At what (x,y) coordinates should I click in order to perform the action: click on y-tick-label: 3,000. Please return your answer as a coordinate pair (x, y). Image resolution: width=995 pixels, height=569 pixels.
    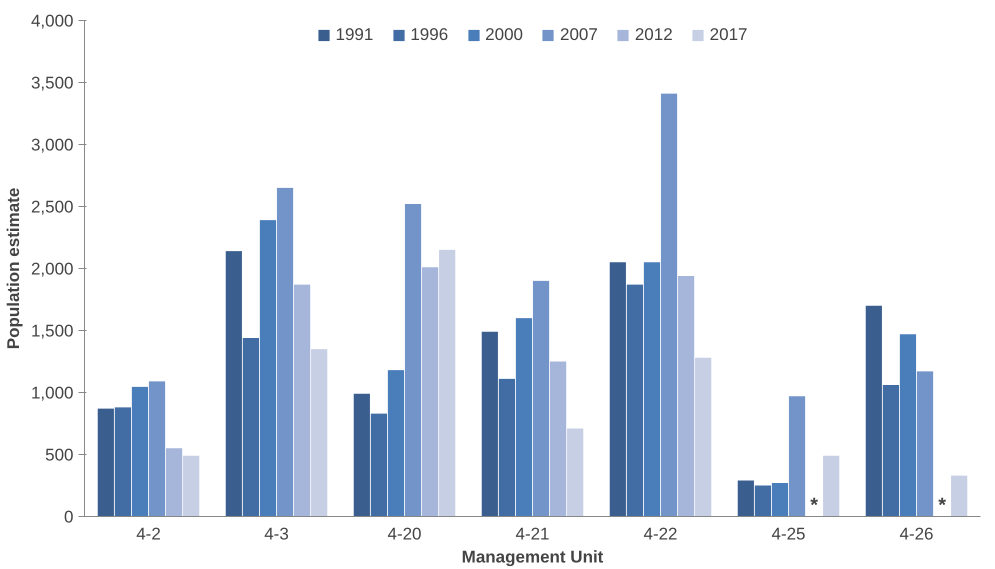
    Looking at the image, I should click on (52, 145).